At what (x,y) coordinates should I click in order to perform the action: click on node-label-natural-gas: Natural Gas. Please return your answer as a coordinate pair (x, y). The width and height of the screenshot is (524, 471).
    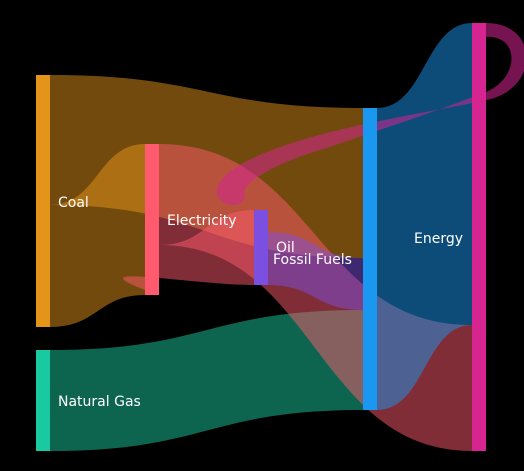
    Looking at the image, I should click on (99, 402).